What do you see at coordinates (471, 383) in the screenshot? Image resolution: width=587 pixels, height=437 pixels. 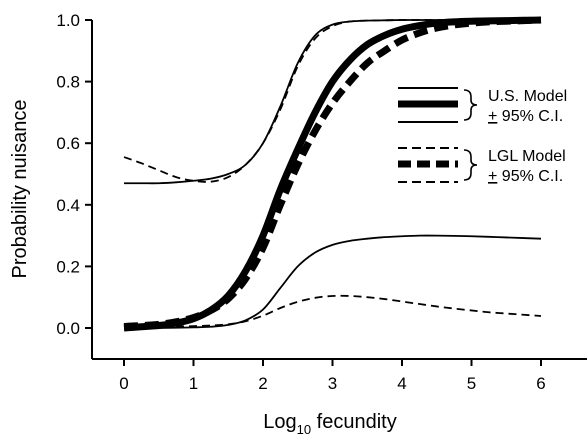 I see `x-tick-label: 5` at bounding box center [471, 383].